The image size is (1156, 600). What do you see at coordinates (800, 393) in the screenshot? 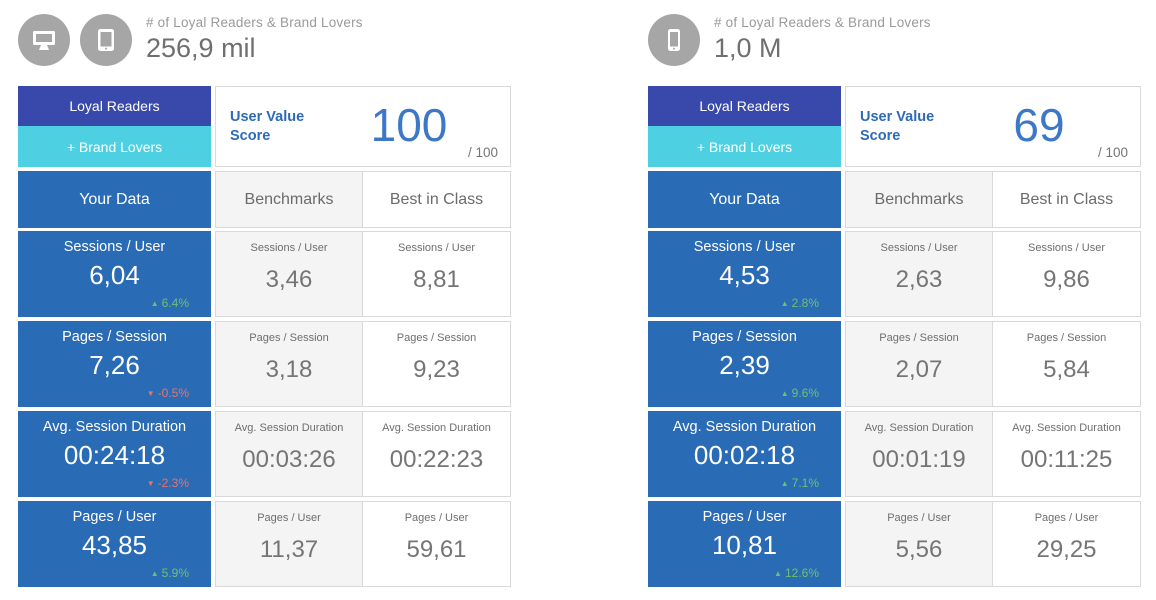
I see `change-indicator: 9.6%` at bounding box center [800, 393].